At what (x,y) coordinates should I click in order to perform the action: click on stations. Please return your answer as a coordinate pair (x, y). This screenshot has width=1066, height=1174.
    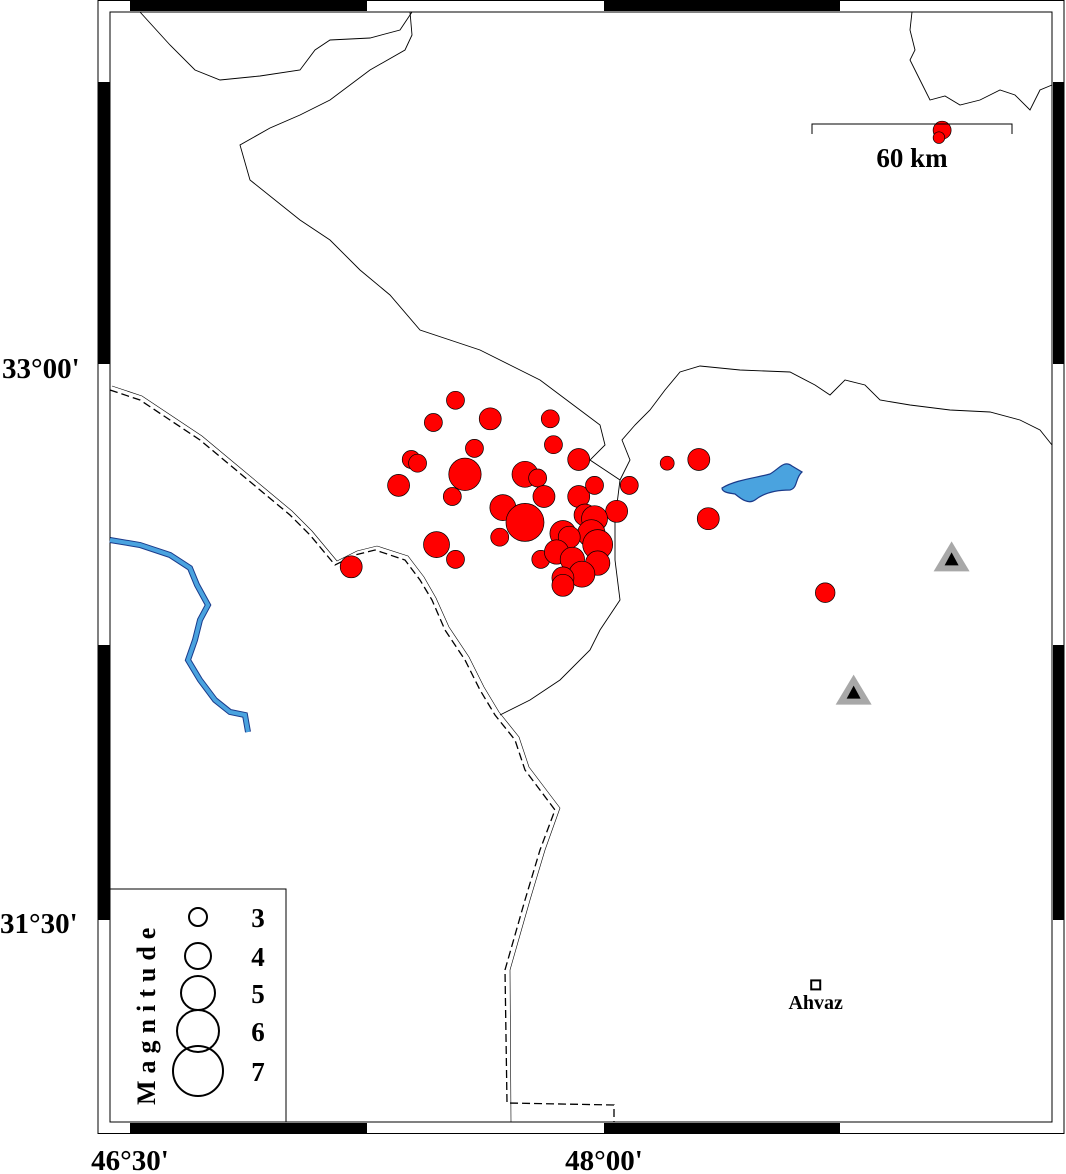
    Looking at the image, I should click on (902, 623).